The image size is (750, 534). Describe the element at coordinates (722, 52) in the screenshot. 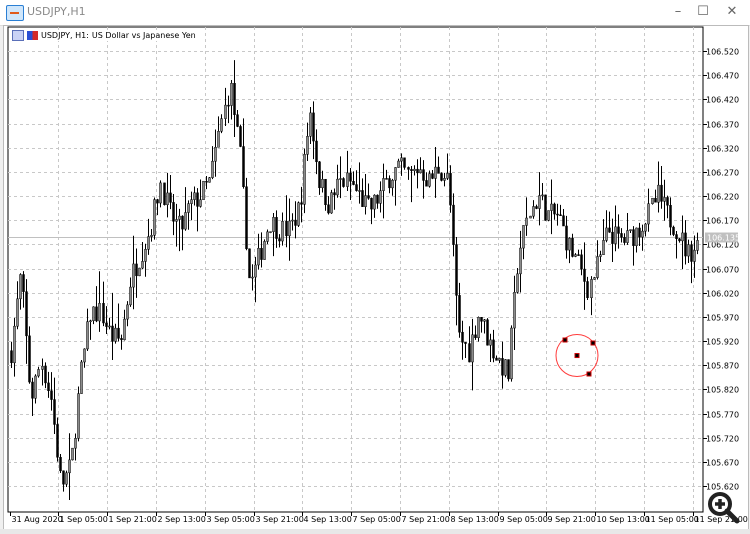

I see `y-tick-label: 106.520` at that location.